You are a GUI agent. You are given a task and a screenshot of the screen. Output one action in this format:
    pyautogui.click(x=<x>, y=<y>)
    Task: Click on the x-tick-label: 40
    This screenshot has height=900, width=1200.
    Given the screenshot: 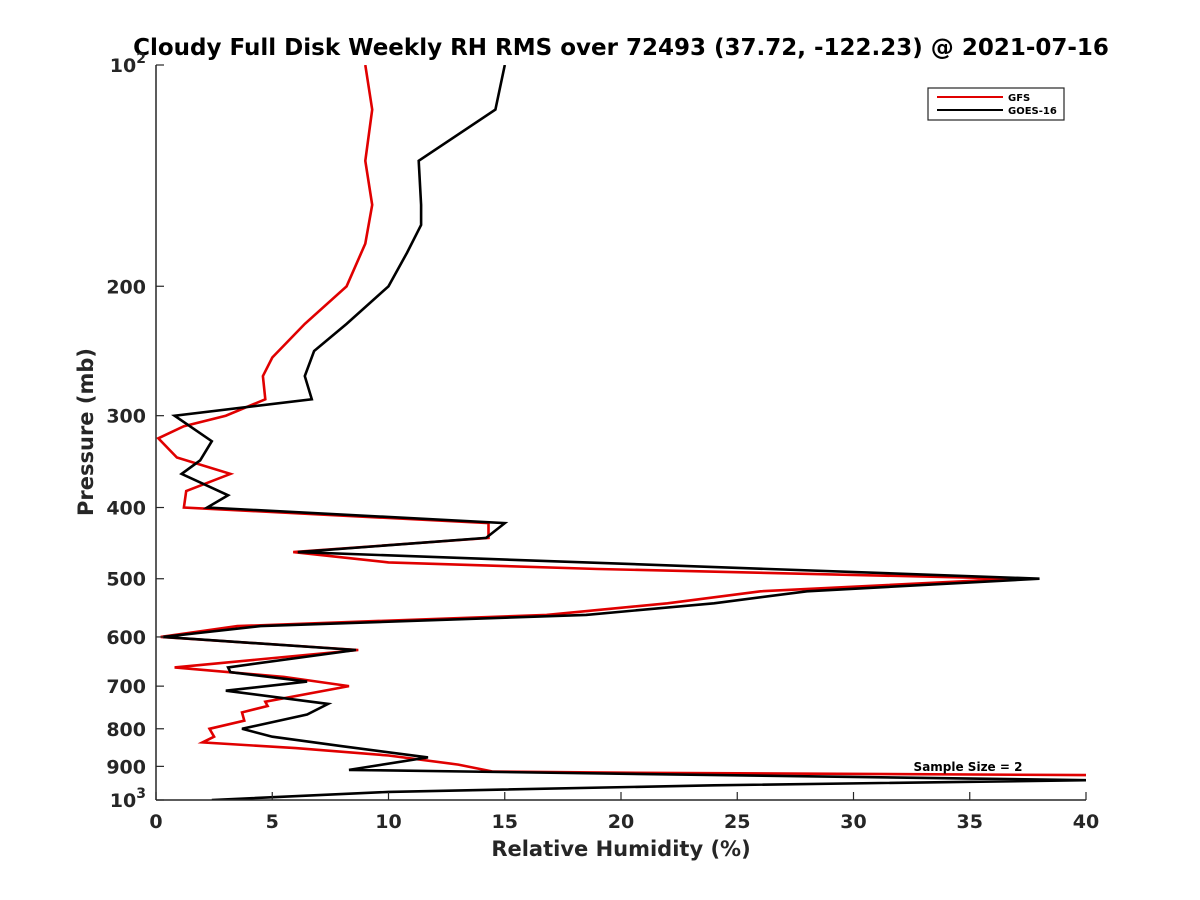 What is the action you would take?
    pyautogui.click(x=1086, y=822)
    